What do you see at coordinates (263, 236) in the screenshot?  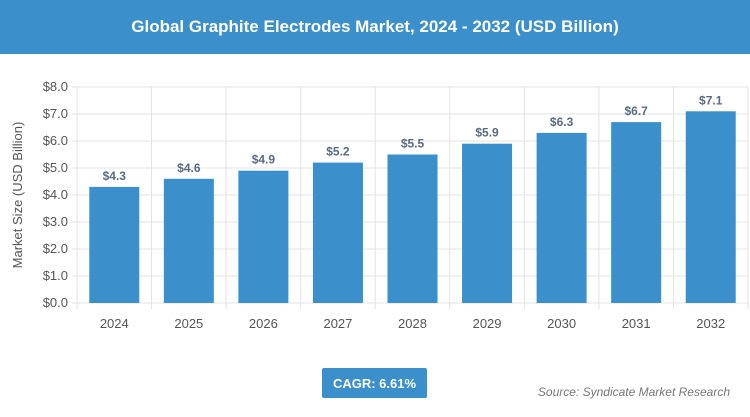 I see `bar-2026` at bounding box center [263, 236].